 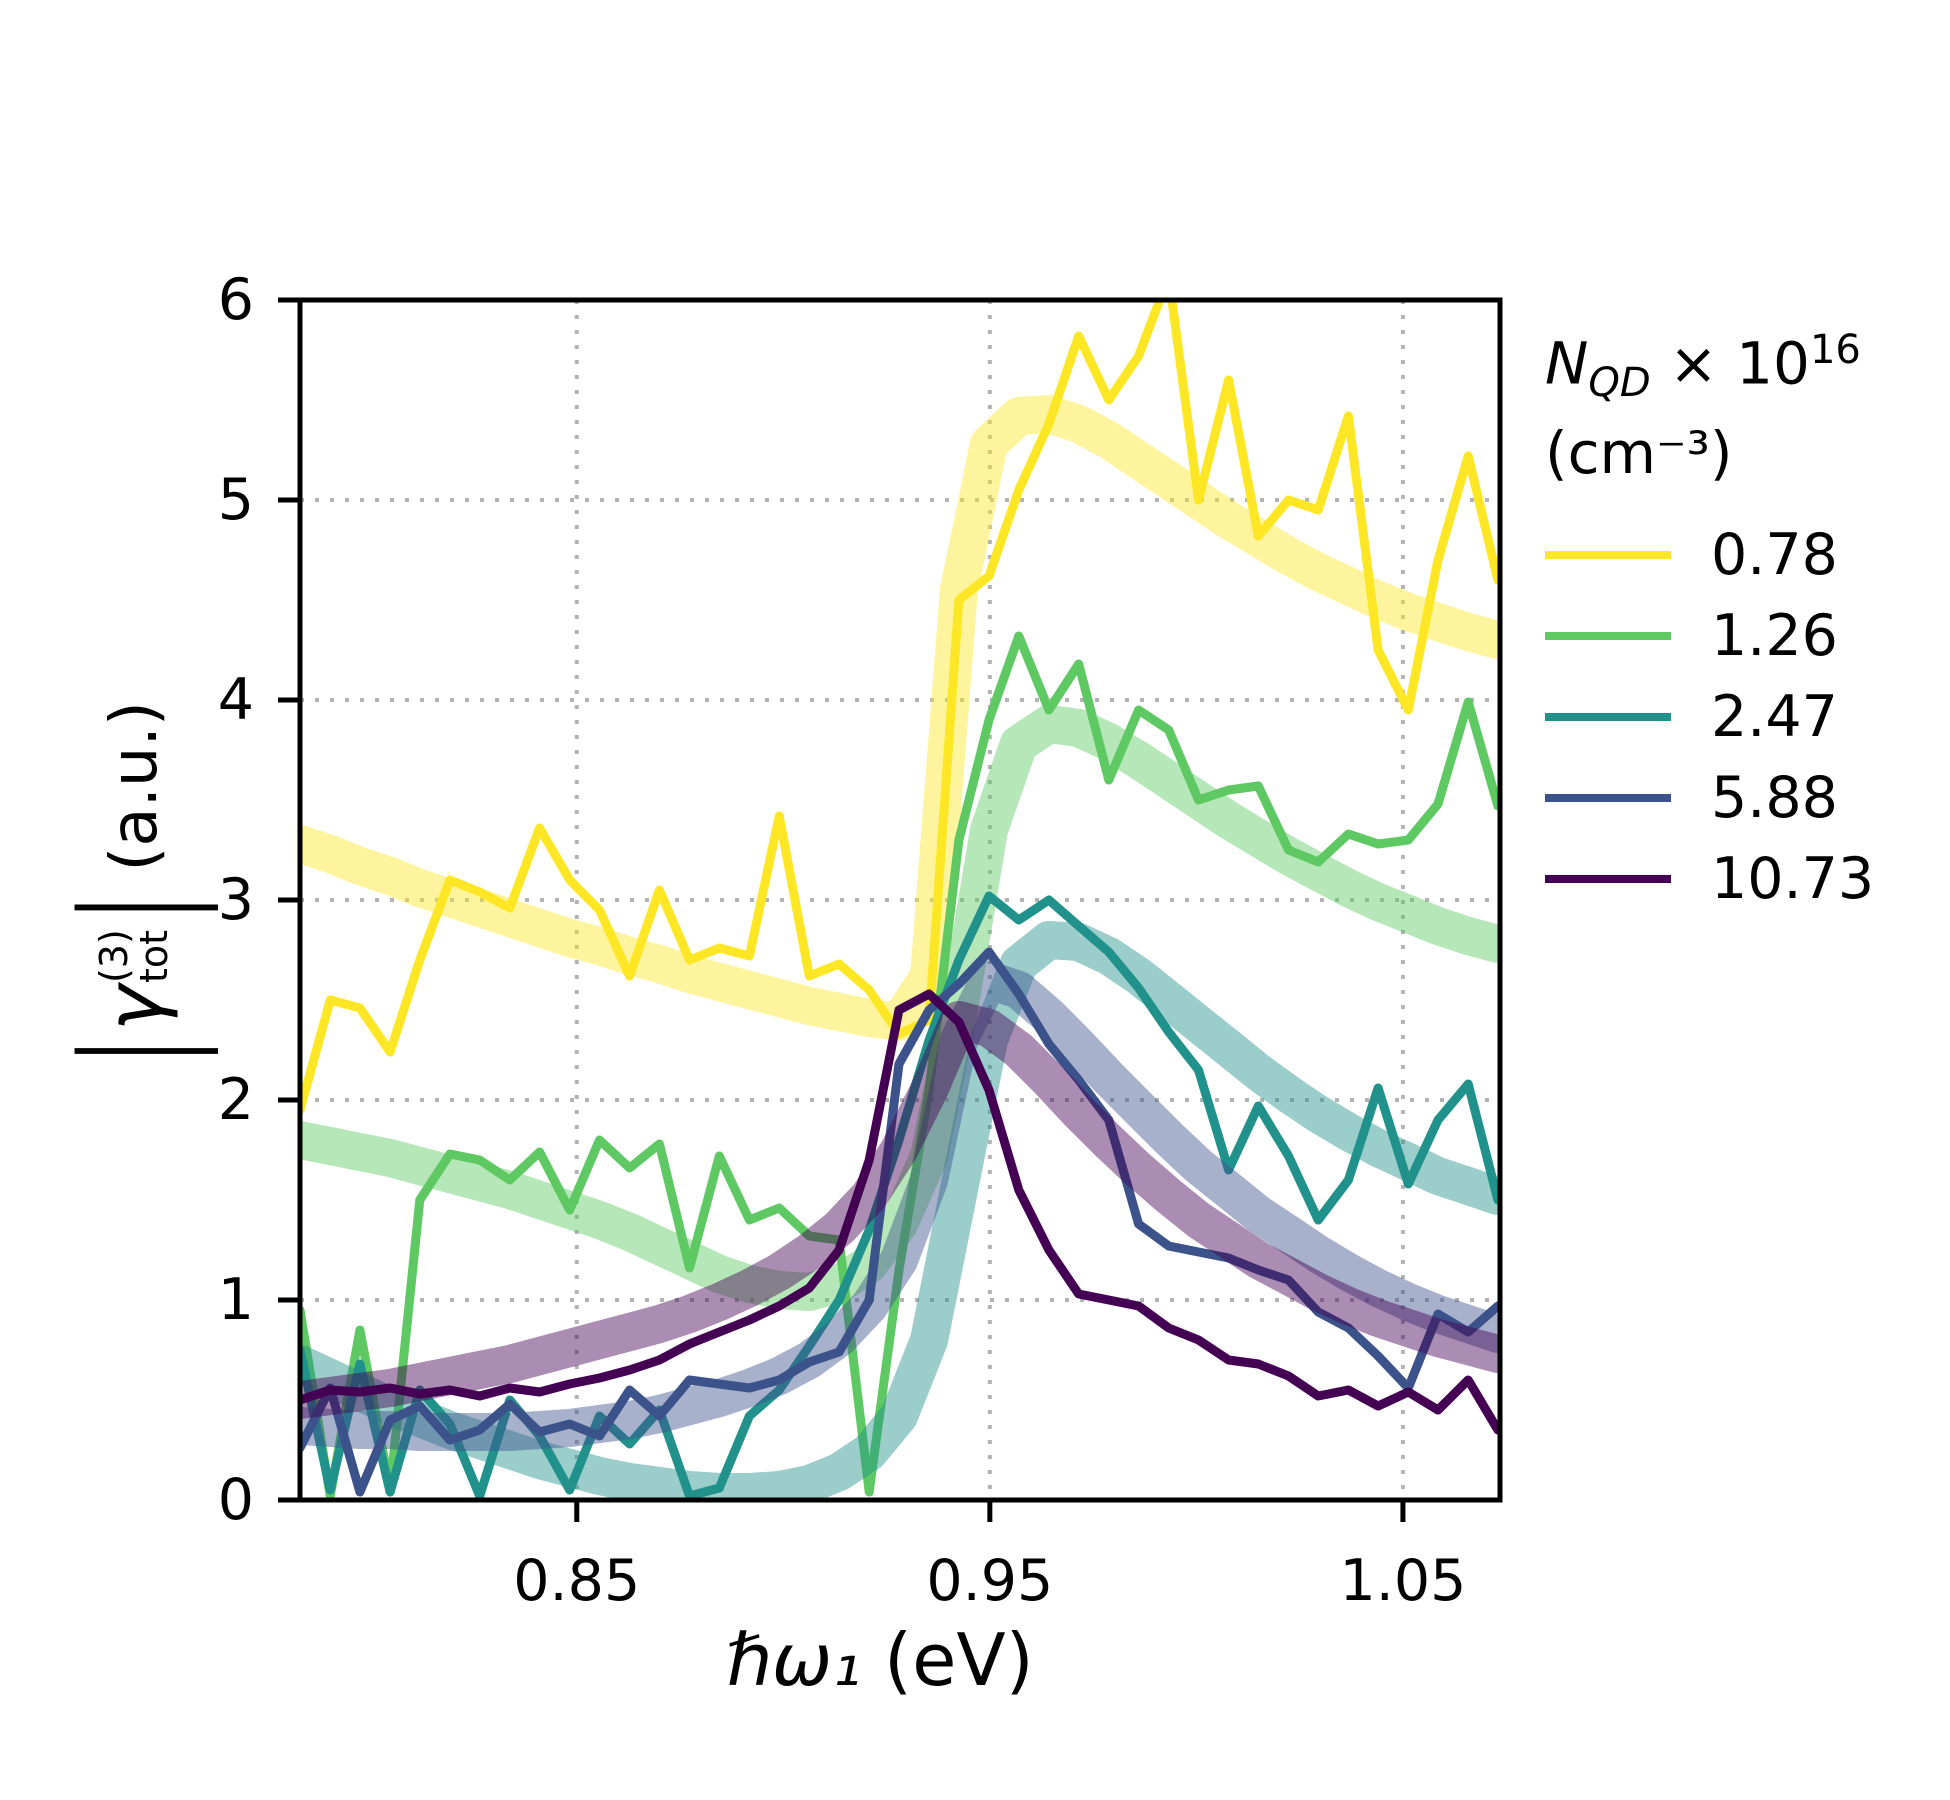 I want to click on legend-swatch-10.73, so click(x=1608, y=879).